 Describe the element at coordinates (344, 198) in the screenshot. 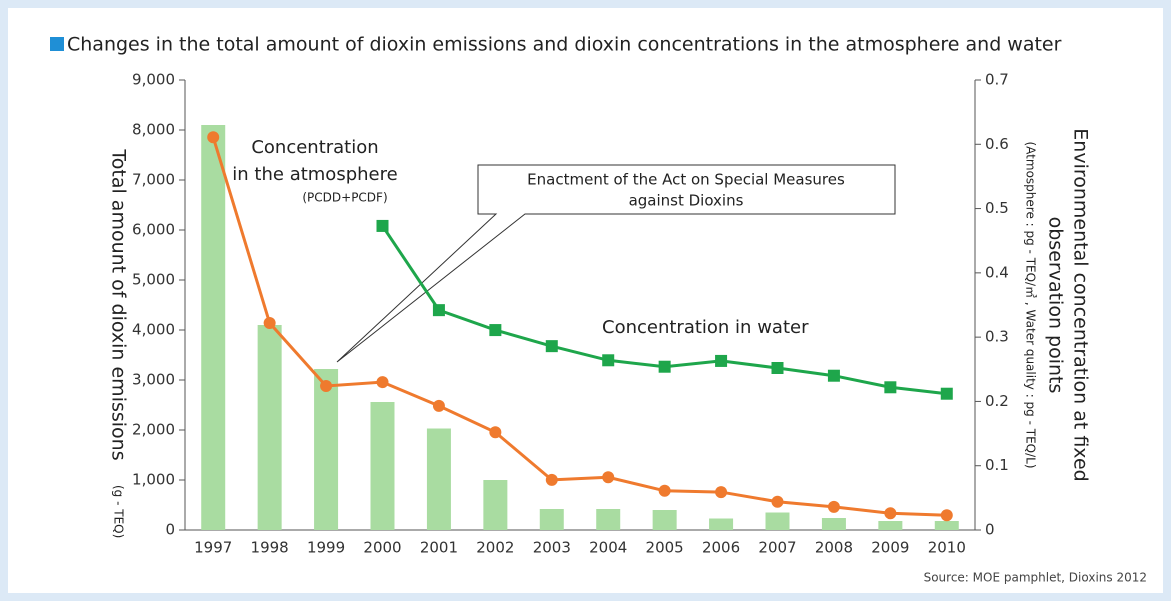

I see `annotation: (PCDD+PCDF)` at that location.